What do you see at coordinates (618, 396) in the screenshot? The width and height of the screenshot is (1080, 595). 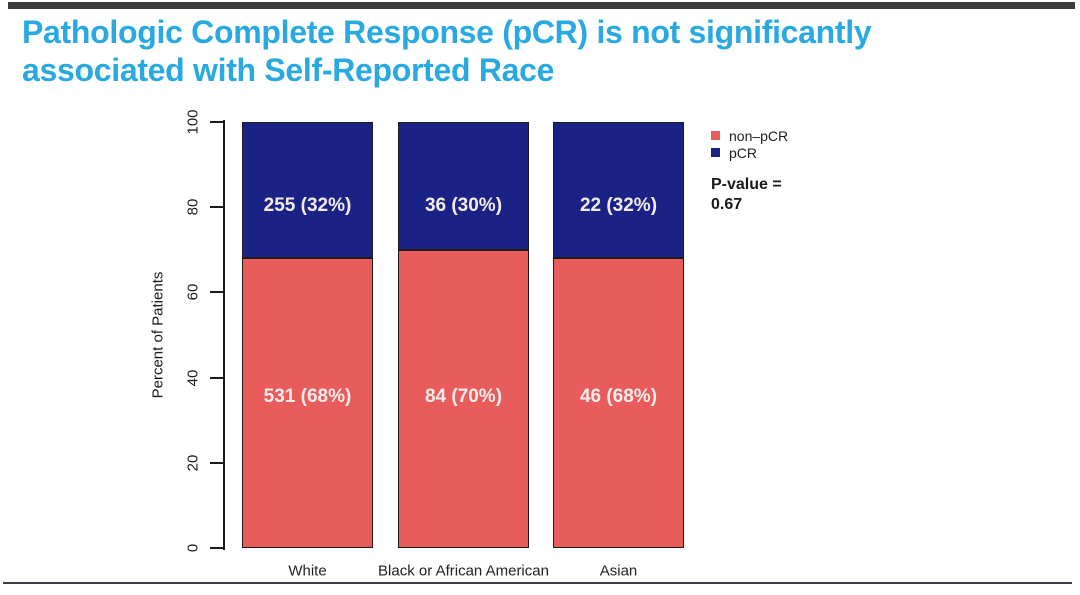 I see `segment-label-non-pcr: 46 (68%)` at bounding box center [618, 396].